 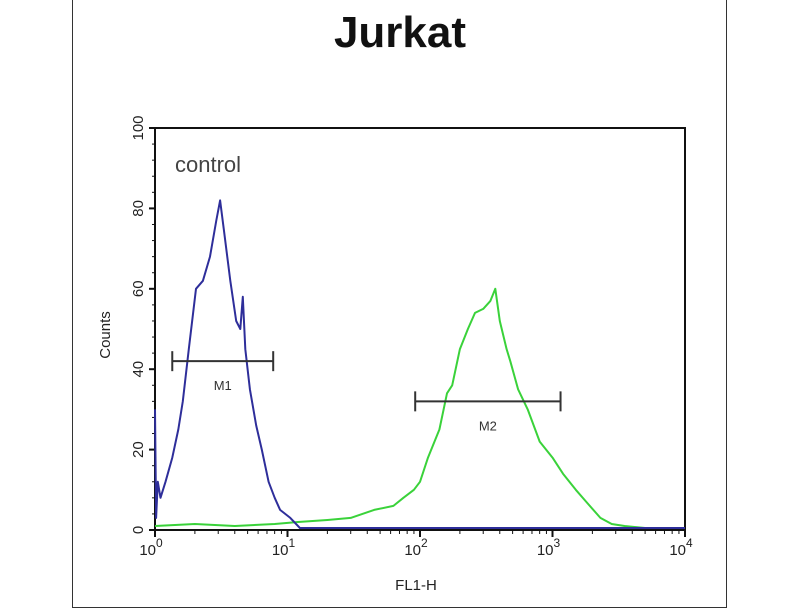 I want to click on y-tick-label: 100, so click(x=138, y=127).